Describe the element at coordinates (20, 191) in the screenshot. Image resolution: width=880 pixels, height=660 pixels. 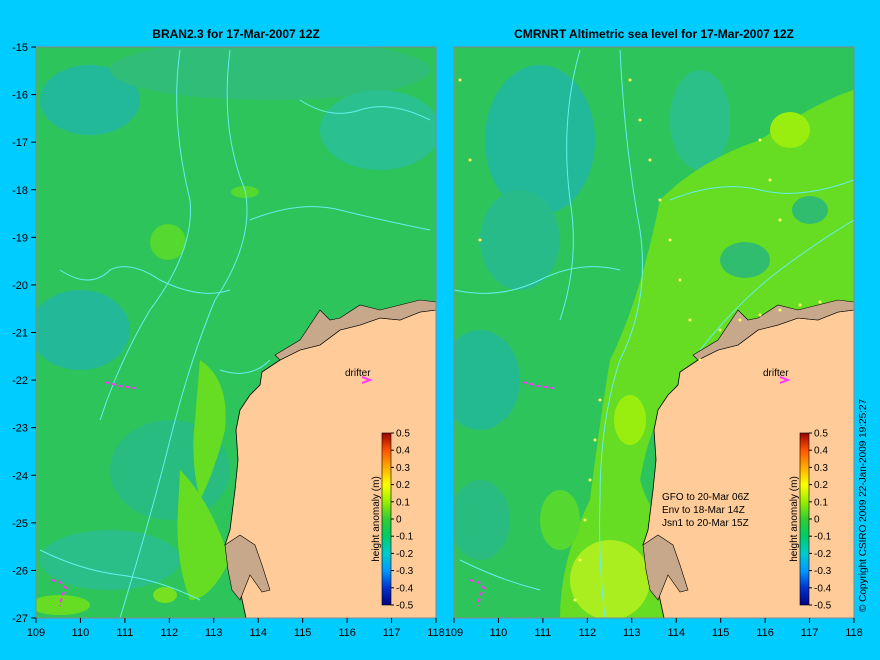
I see `lat-tick-label: -18` at that location.